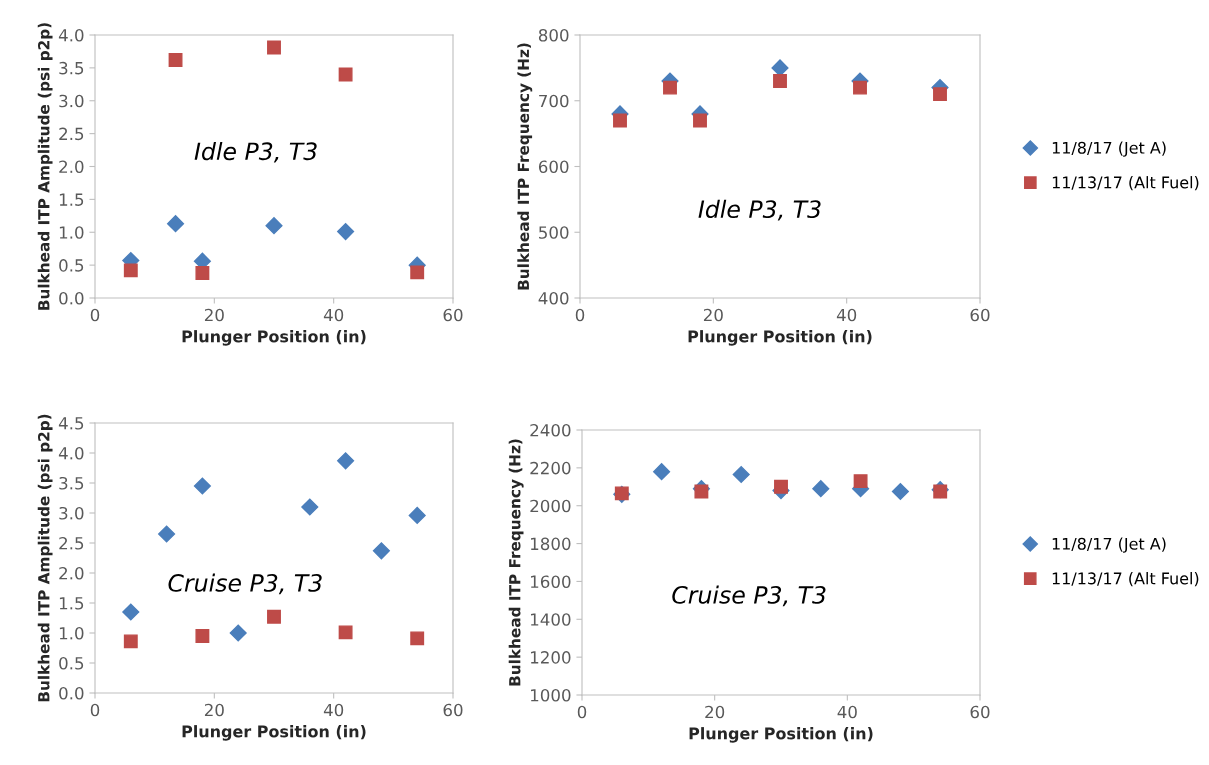 This screenshot has width=1209, height=765. I want to click on y-tick-label: 800, so click(553, 35).